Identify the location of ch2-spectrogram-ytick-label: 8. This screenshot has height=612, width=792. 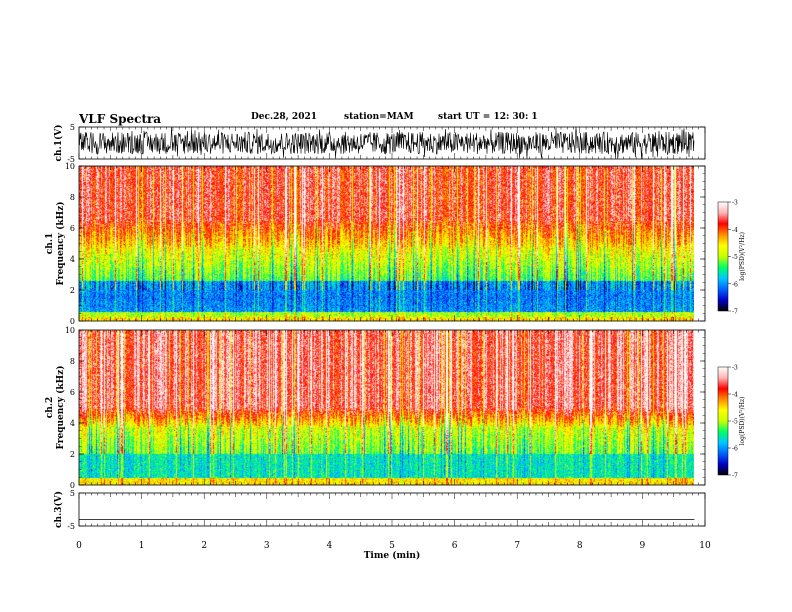
(72, 361).